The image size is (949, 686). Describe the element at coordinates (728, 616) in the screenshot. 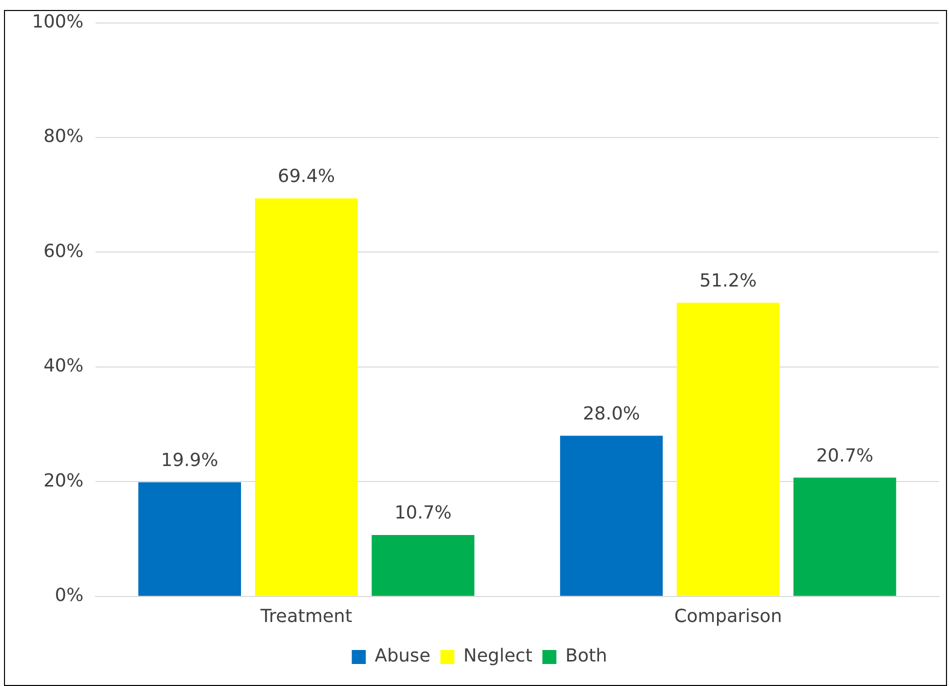

I see `x-tick-label: Comparison` at that location.